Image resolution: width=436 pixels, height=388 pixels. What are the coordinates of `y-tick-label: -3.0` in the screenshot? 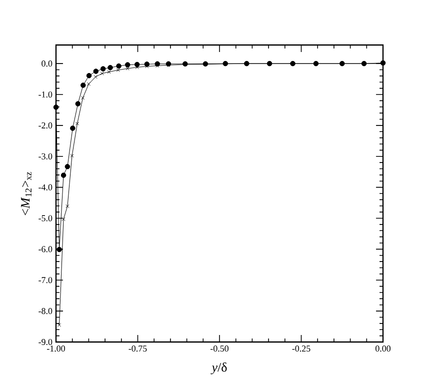 It's located at (45, 156).